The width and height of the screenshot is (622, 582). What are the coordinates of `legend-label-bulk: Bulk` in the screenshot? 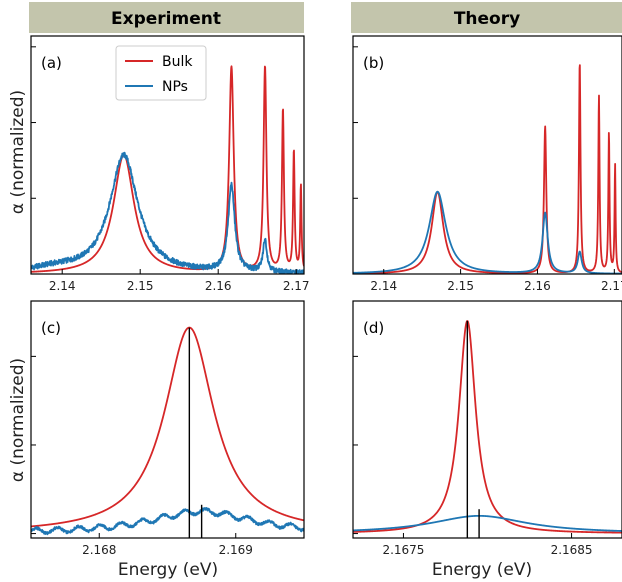 It's located at (177, 62).